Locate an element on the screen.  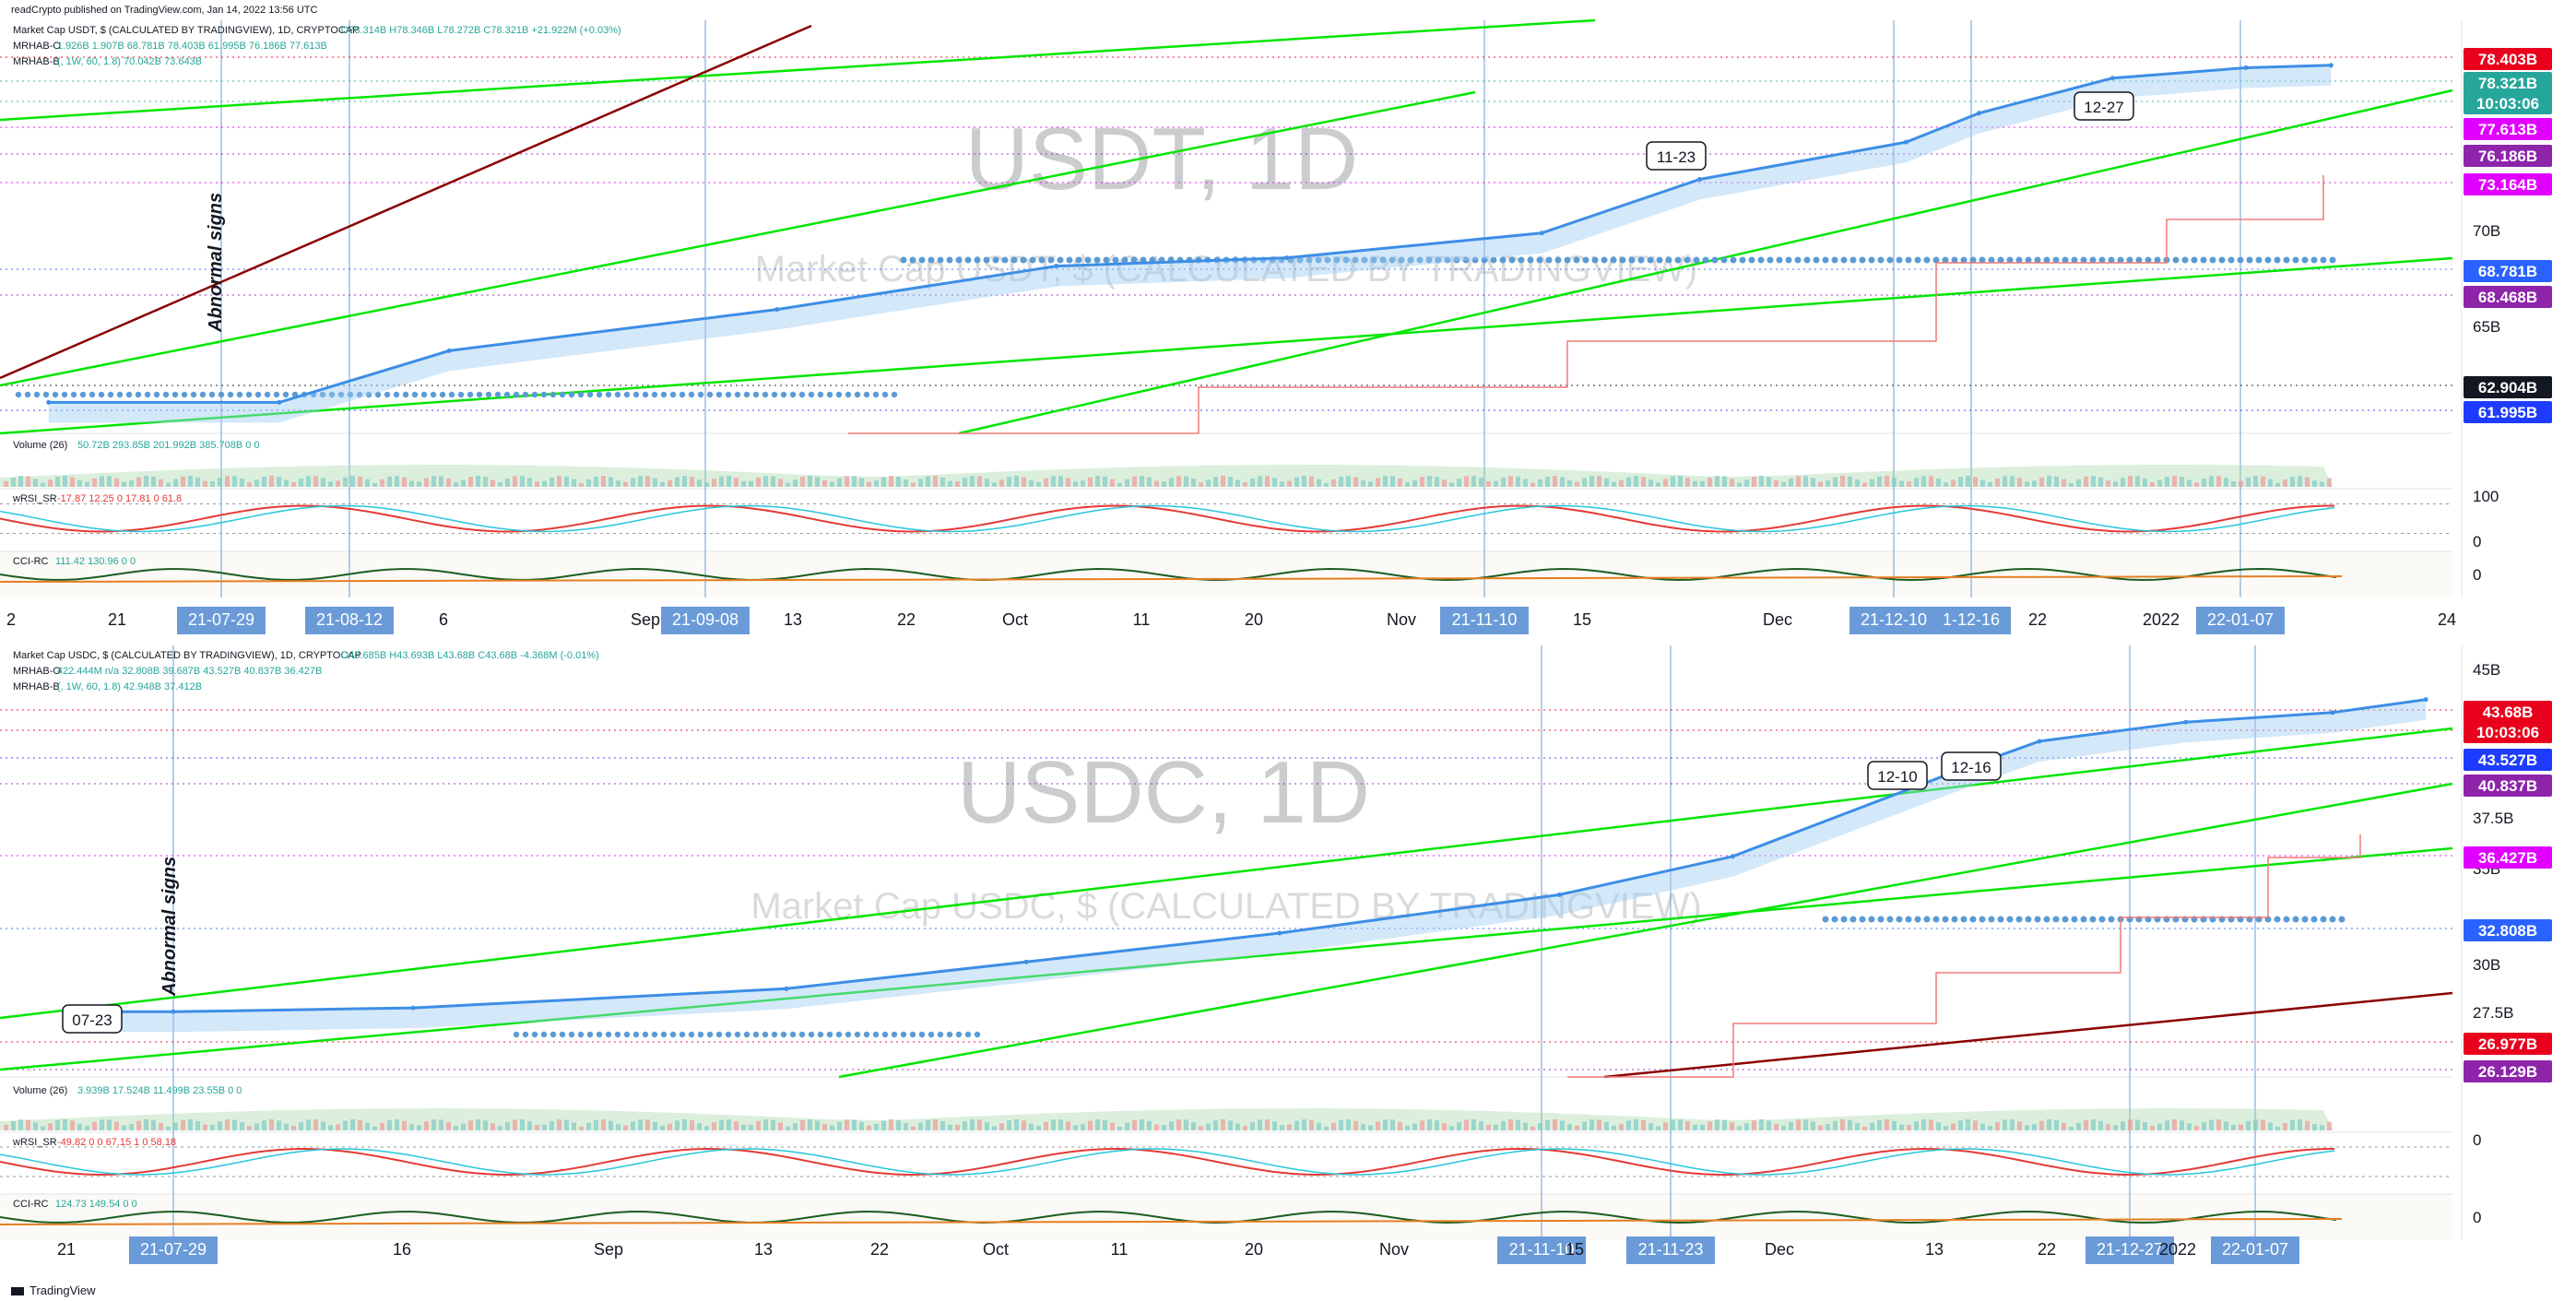
x-label: Nov is located at coordinates (1401, 619).